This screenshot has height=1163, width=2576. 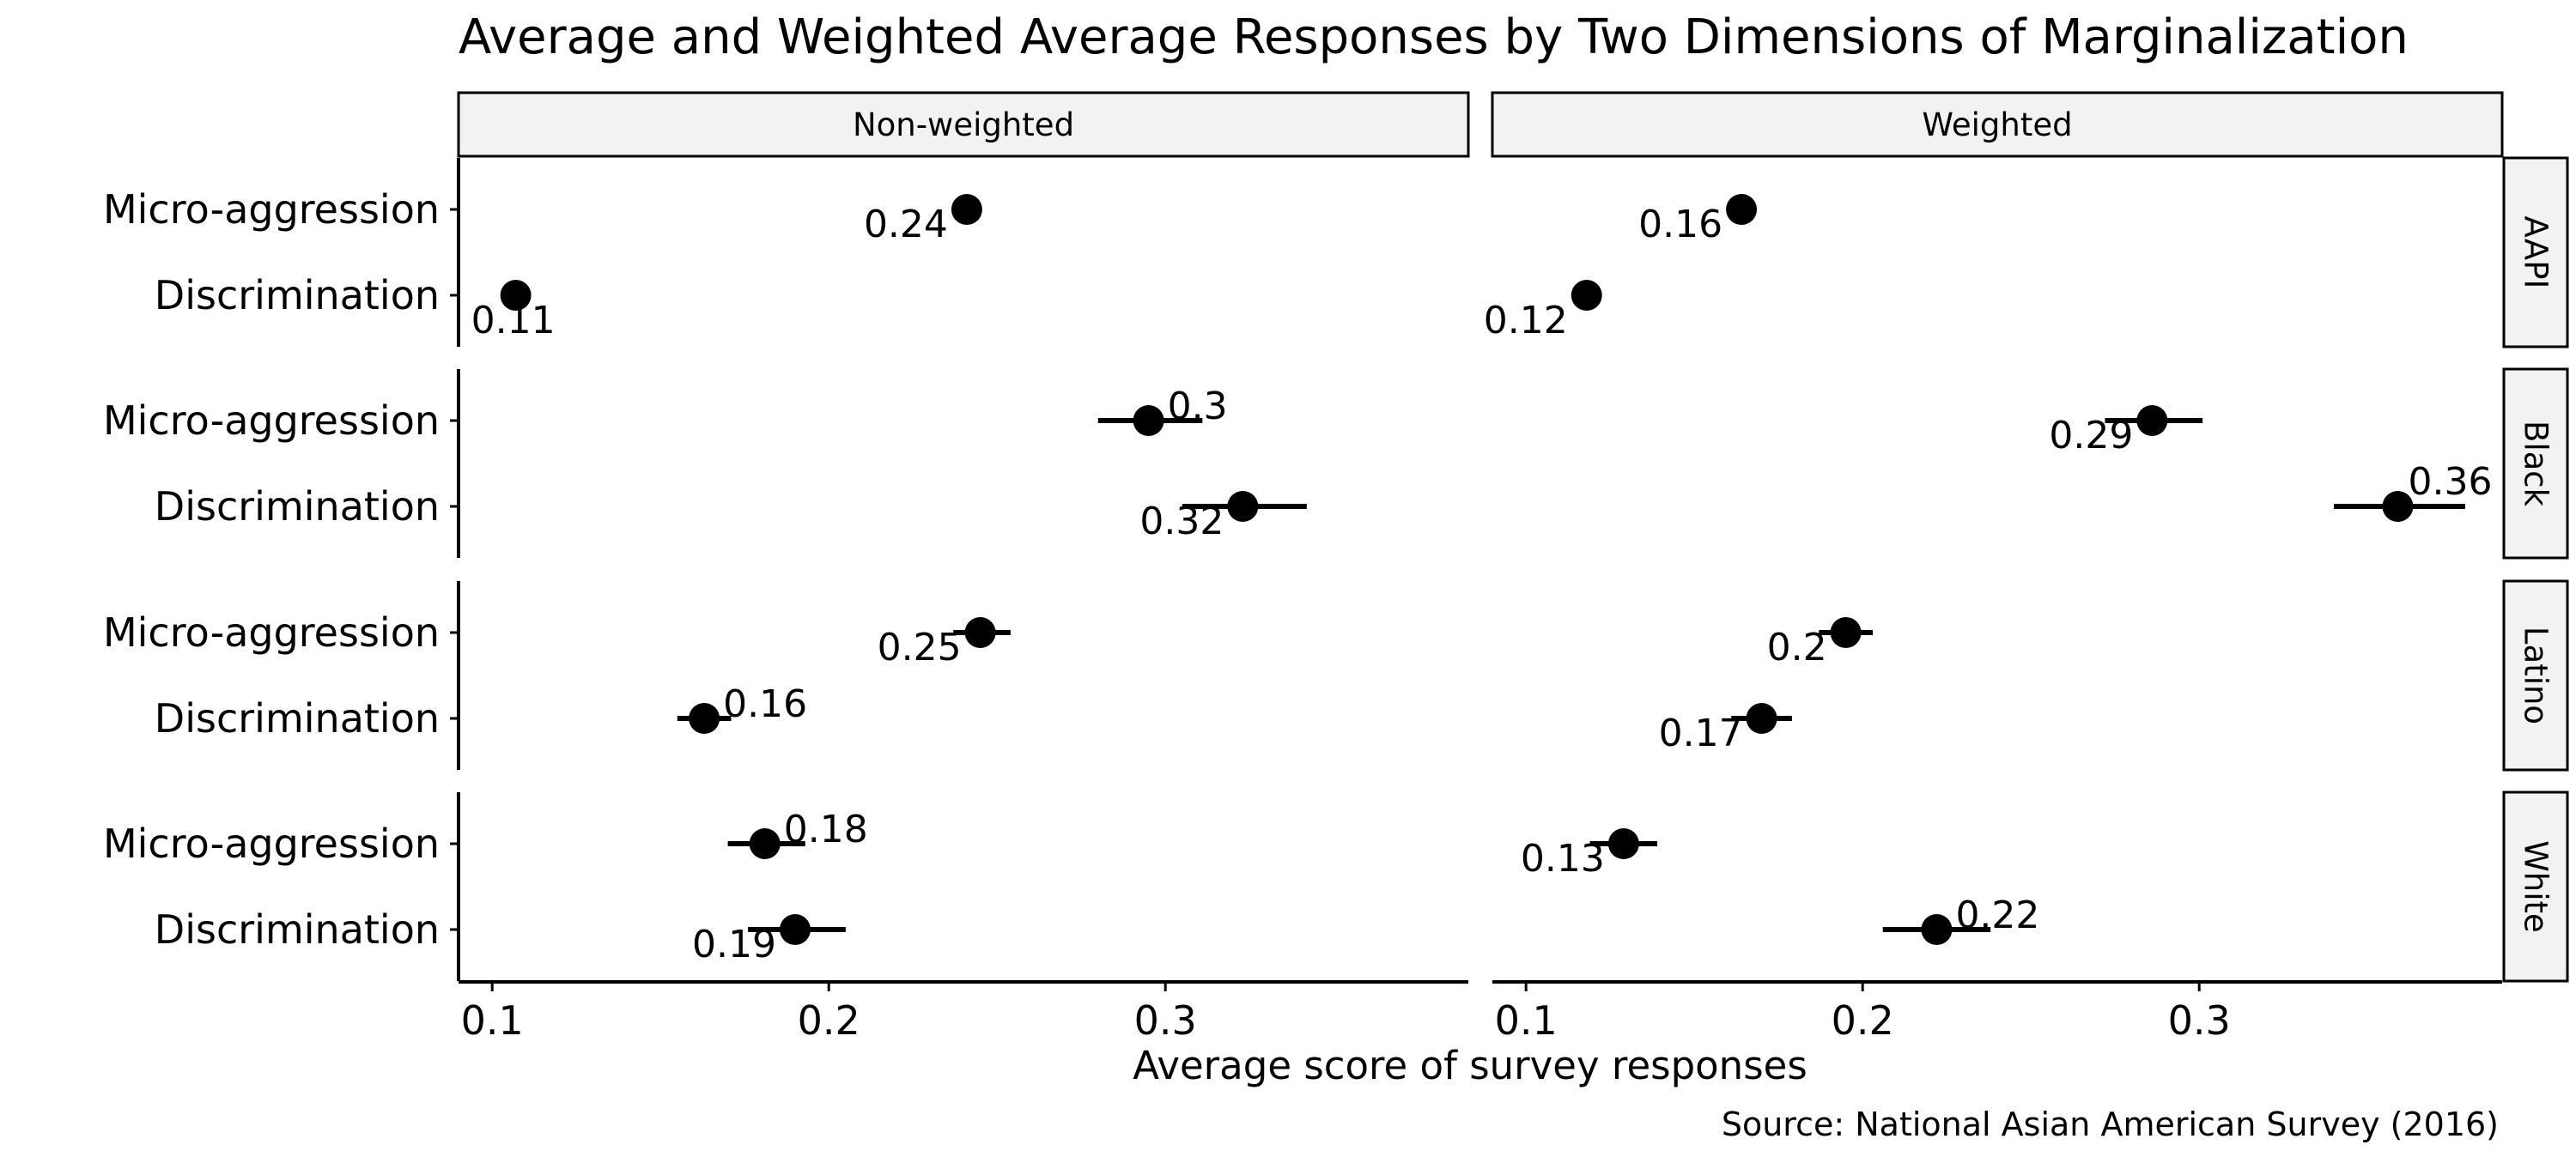 I want to click on facet-strip-label-white: White, so click(x=2536, y=887).